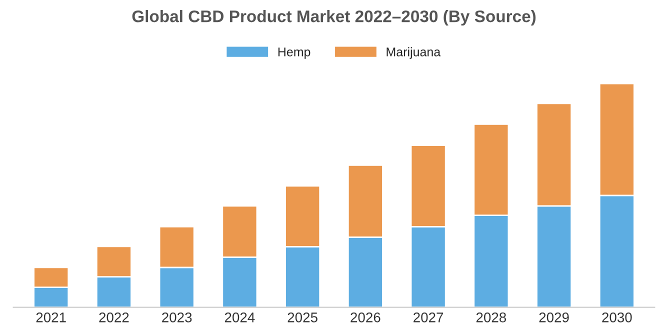 The width and height of the screenshot is (668, 334). Describe the element at coordinates (413, 53) in the screenshot. I see `legend-label: Marijuana` at that location.